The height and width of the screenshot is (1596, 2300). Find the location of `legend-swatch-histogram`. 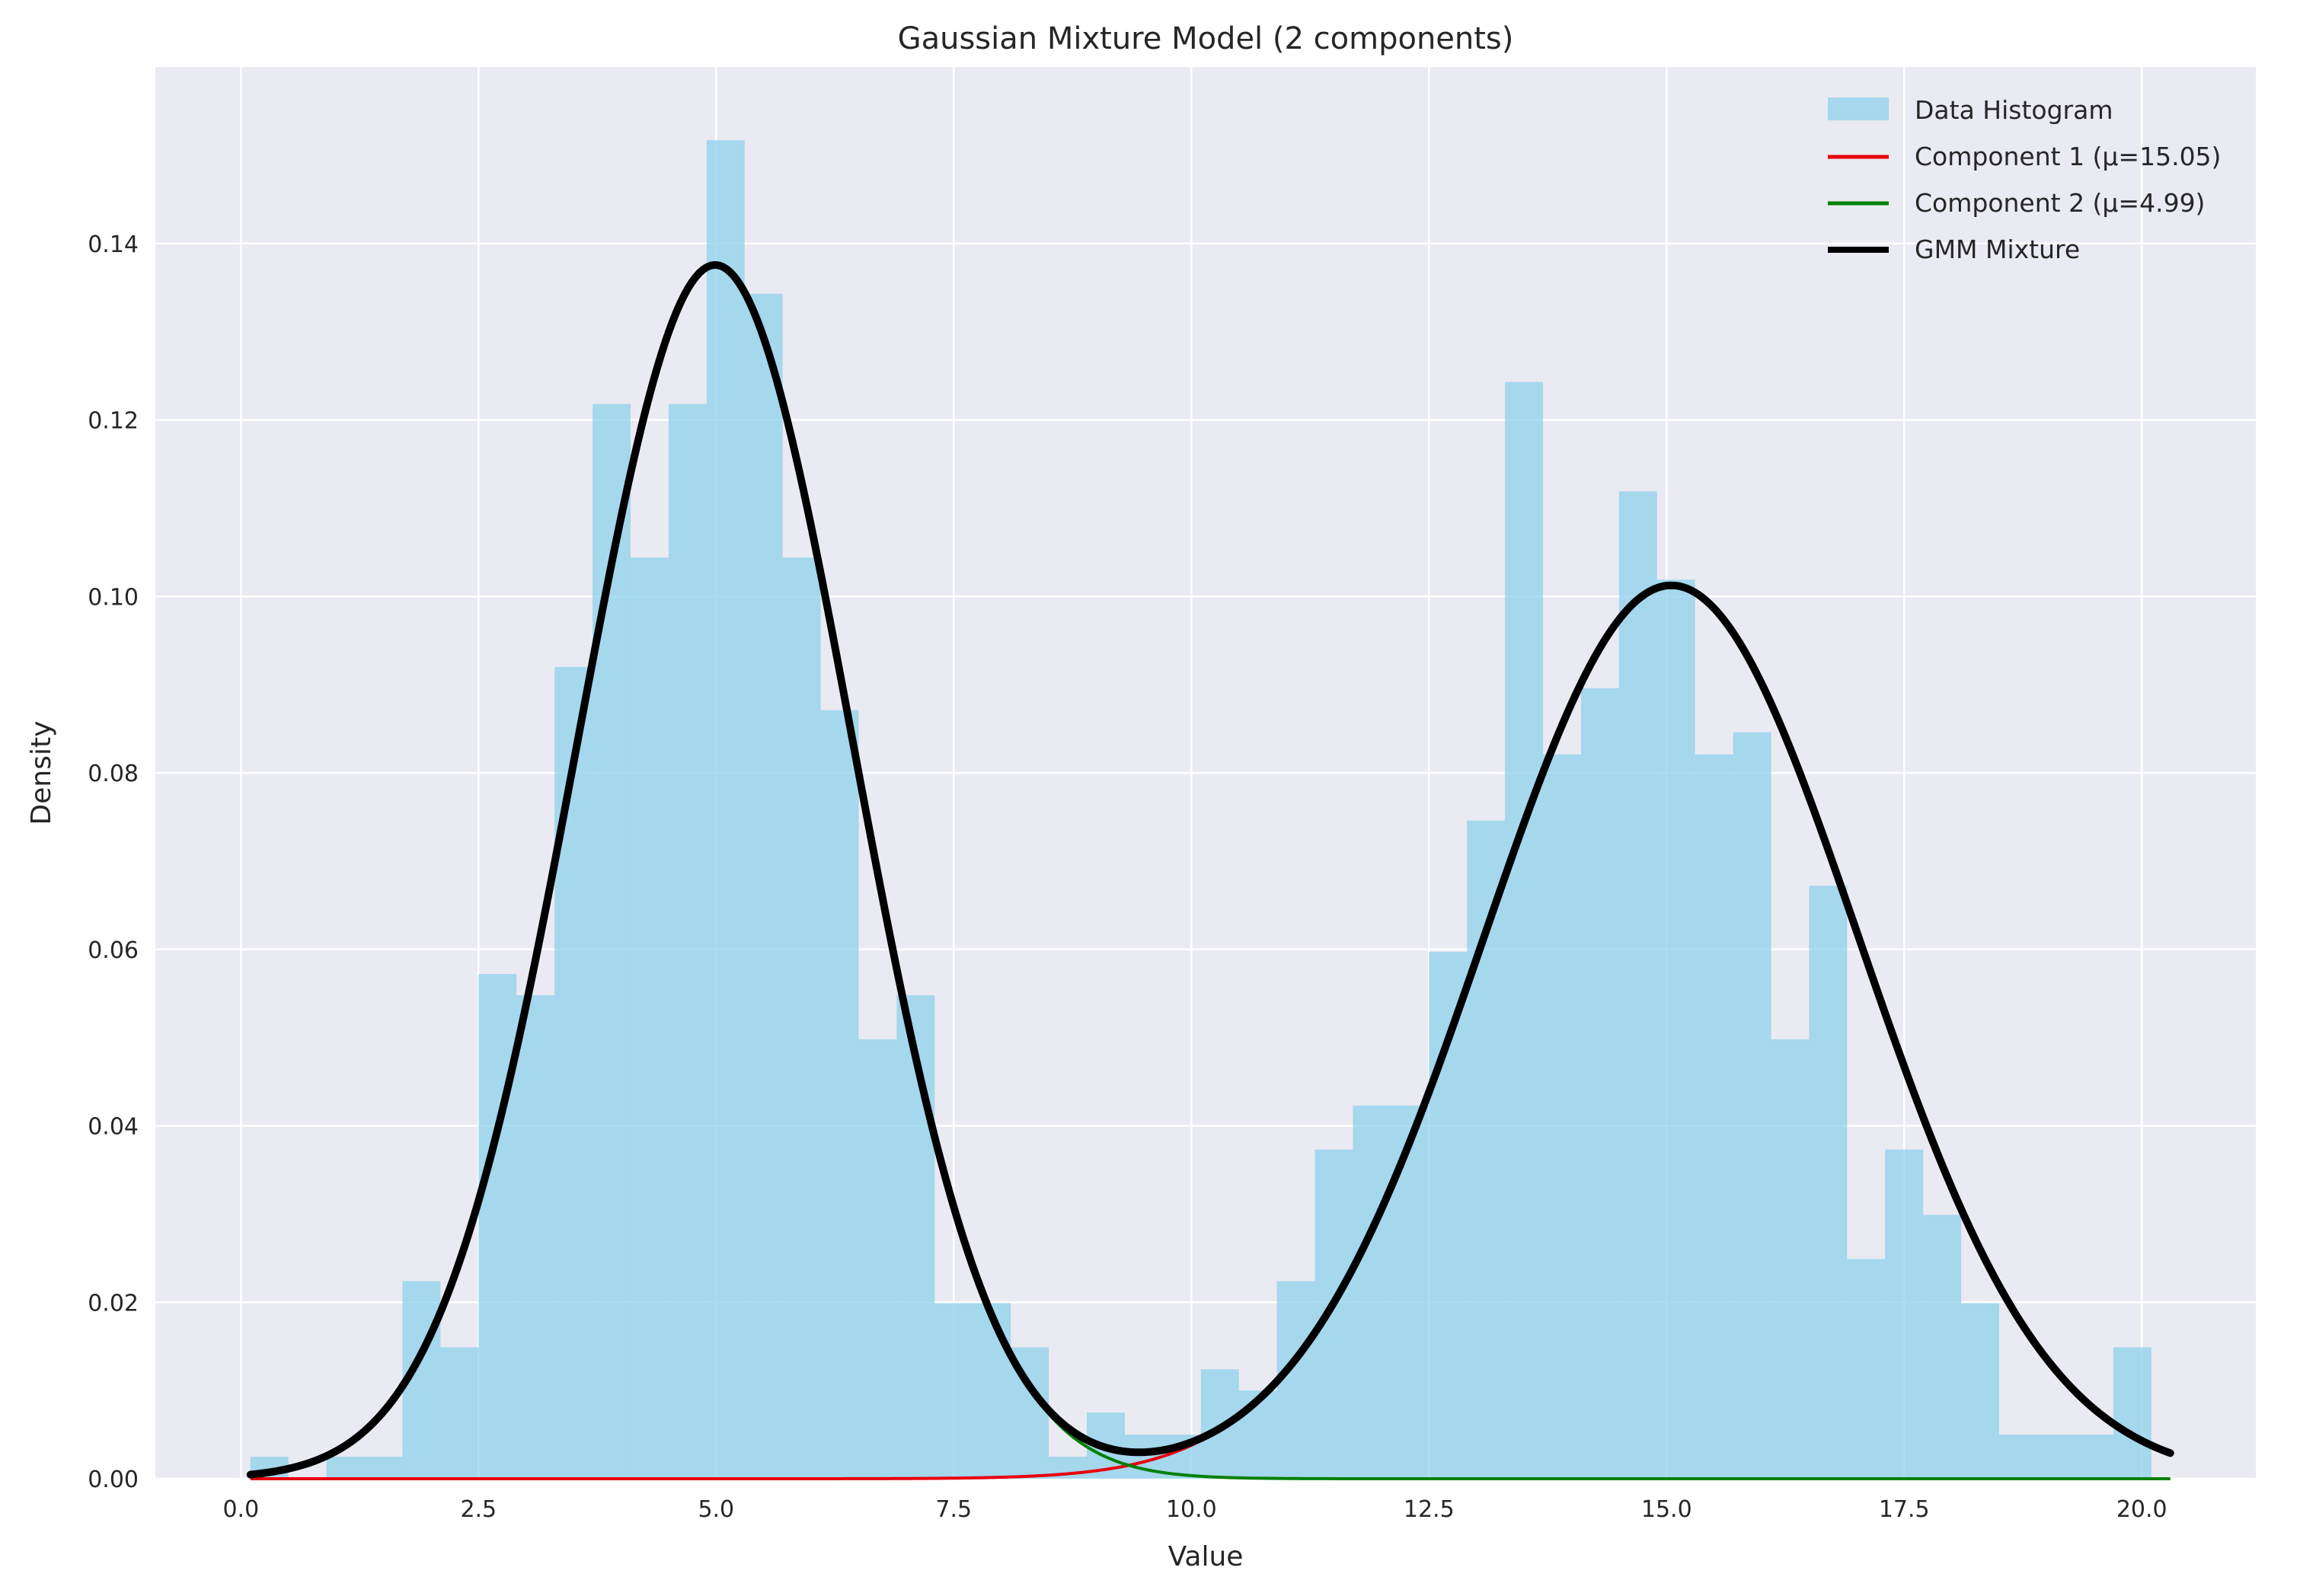

legend-swatch-histogram is located at coordinates (1858, 108).